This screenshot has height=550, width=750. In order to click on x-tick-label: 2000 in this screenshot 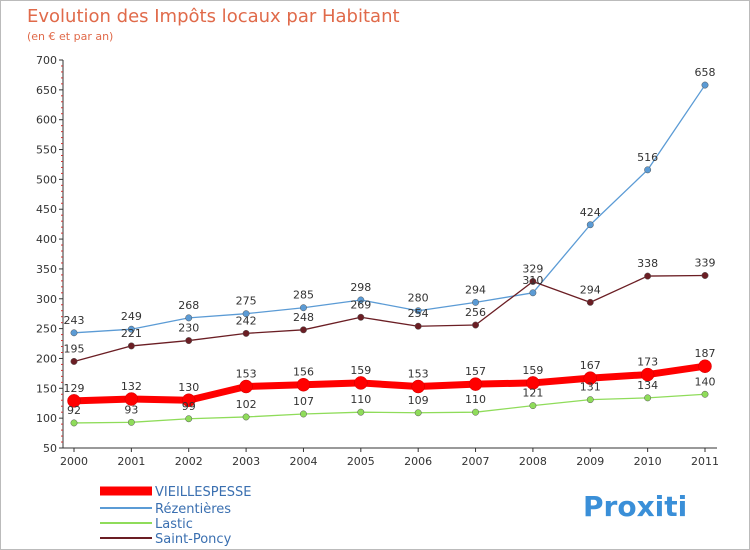, I will do `click(74, 461)`.